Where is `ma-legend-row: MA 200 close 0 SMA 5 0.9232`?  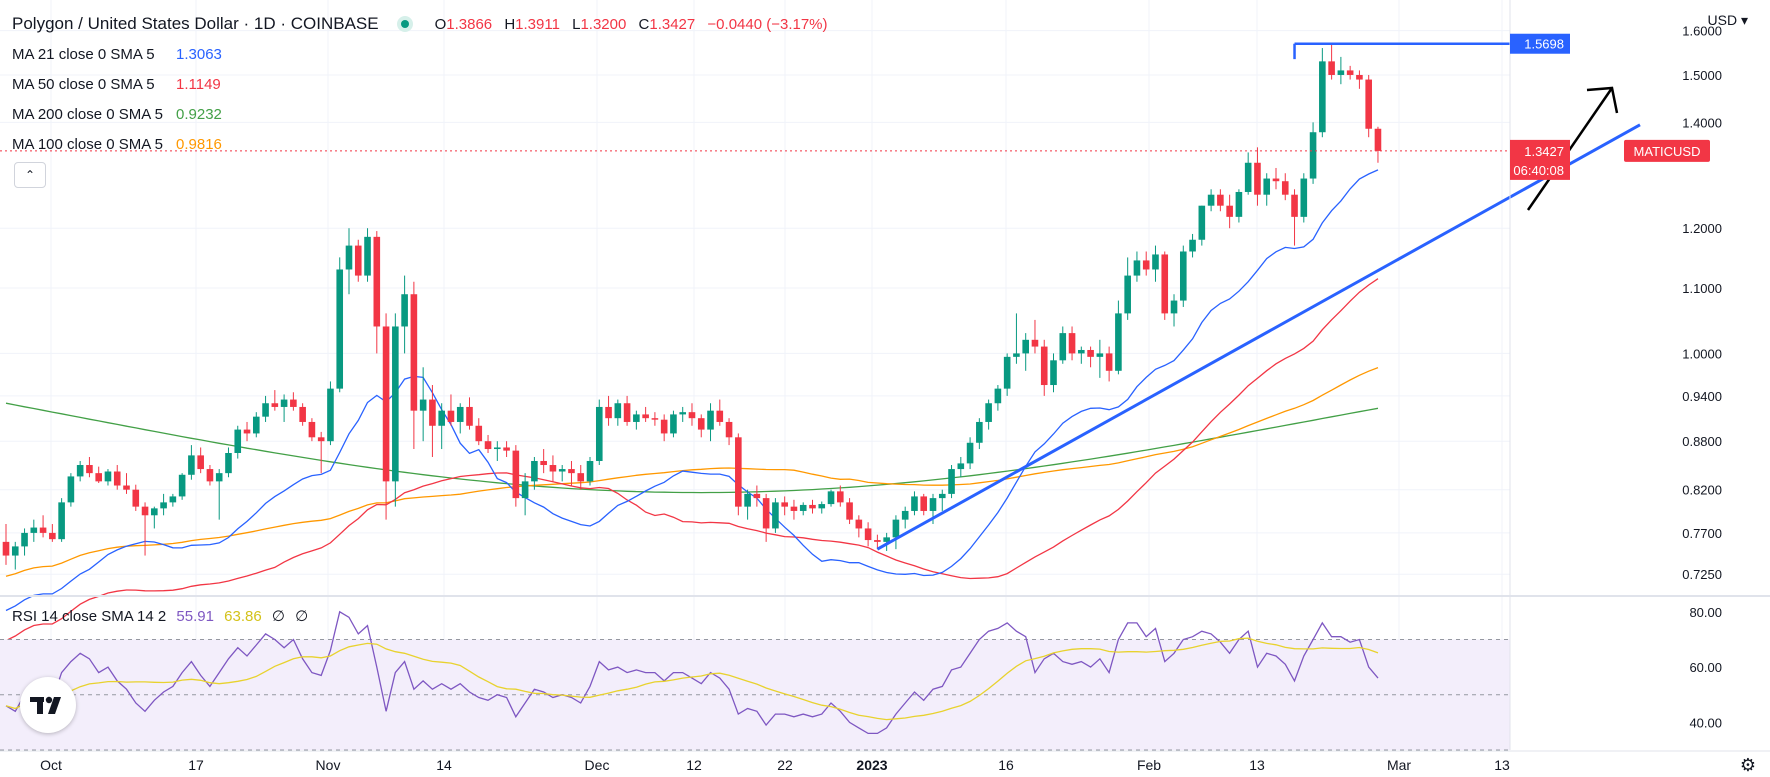 ma-legend-row: MA 200 close 0 SMA 5 0.9232 is located at coordinates (117, 114).